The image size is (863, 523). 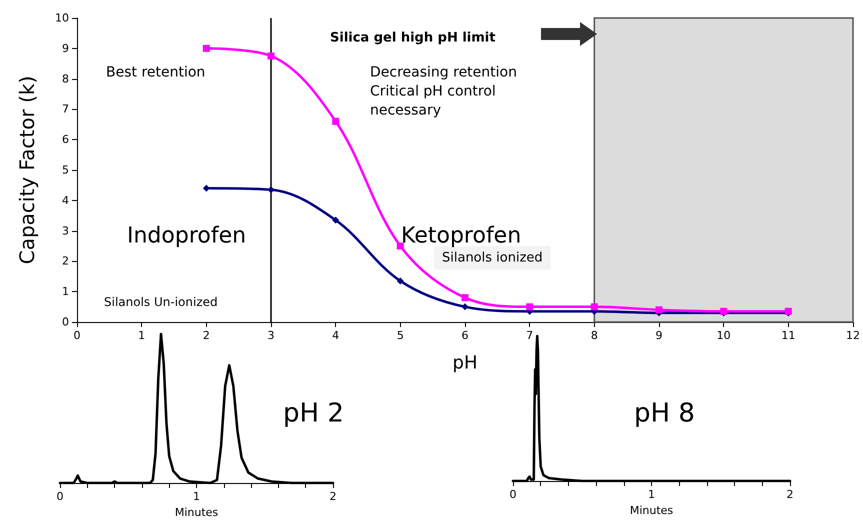 I want to click on y-axis-title: Capacity Factor (k), so click(x=27, y=170).